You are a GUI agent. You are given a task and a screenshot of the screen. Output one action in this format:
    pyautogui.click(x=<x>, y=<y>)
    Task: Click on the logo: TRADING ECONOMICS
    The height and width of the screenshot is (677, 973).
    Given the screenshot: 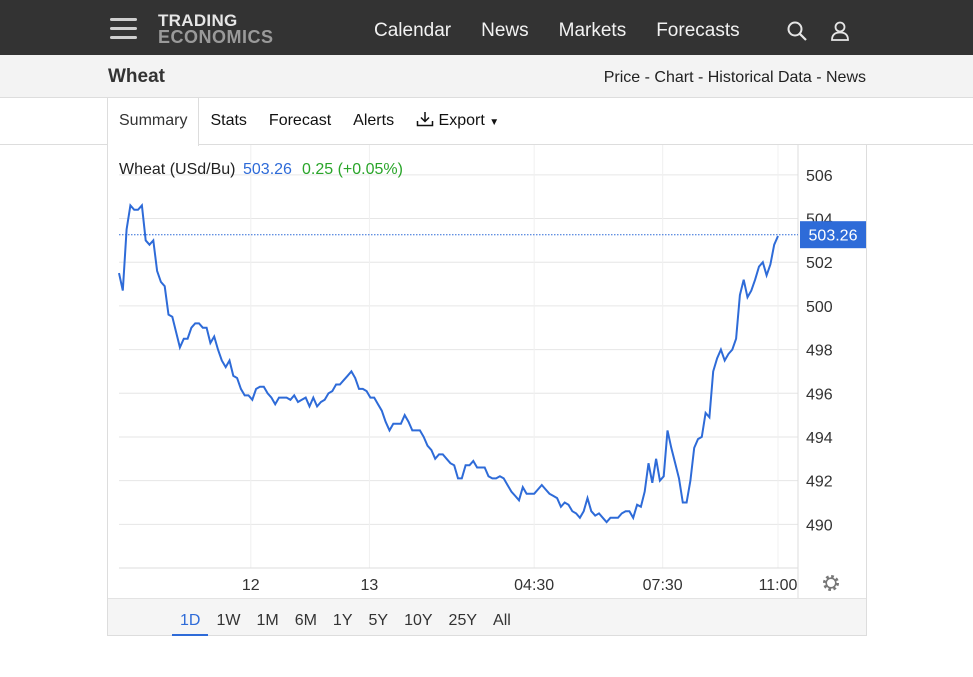 What is the action you would take?
    pyautogui.click(x=216, y=29)
    